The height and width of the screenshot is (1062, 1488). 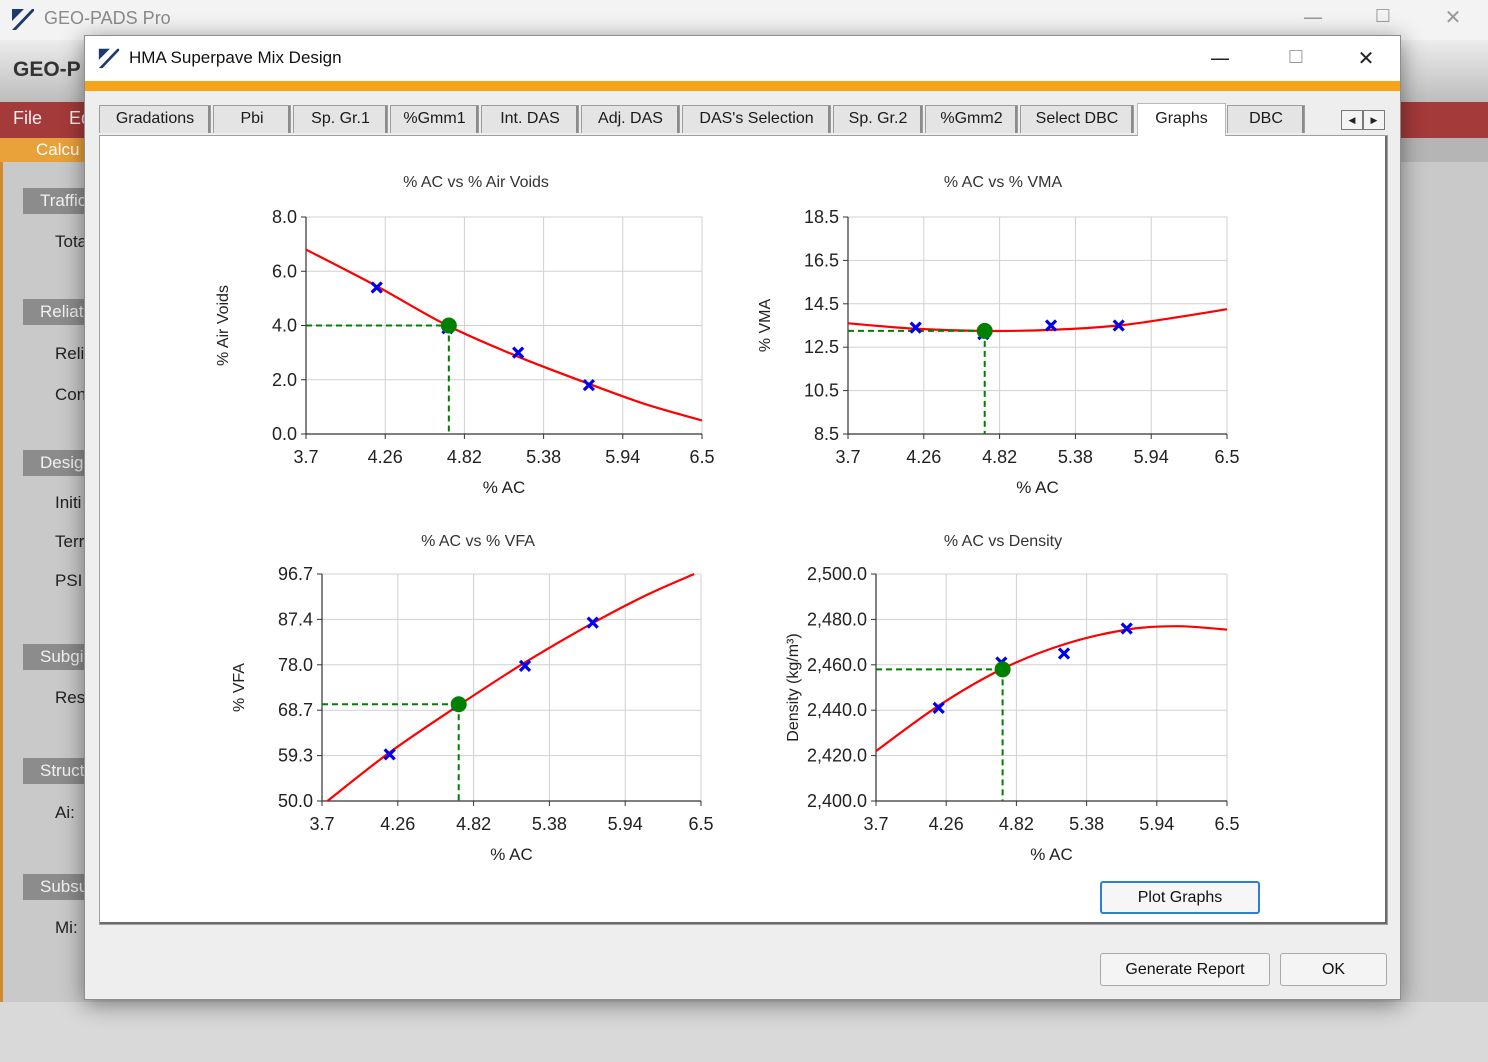 What do you see at coordinates (70, 353) in the screenshot?
I see `reliability-label: Reli` at bounding box center [70, 353].